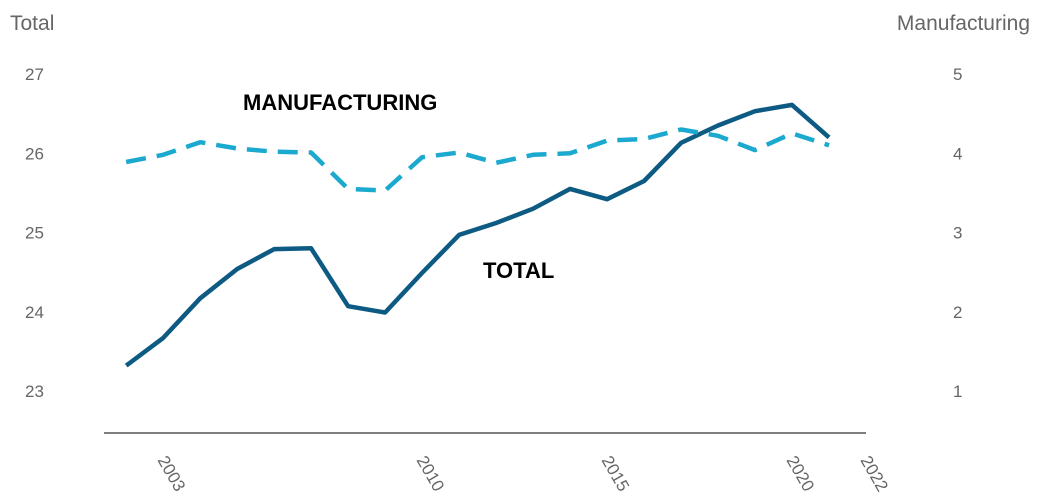 This screenshot has width=1040, height=502. I want to click on y-right-tick-label: 4, so click(957, 153).